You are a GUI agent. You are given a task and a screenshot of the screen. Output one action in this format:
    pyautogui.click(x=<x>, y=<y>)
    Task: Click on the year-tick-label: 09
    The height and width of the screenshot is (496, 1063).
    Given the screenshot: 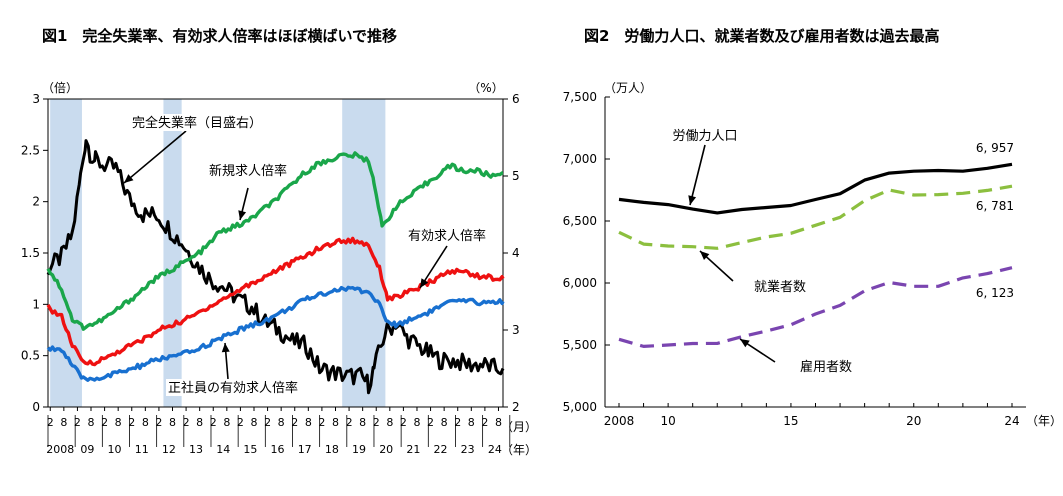 What is the action you would take?
    pyautogui.click(x=87, y=449)
    